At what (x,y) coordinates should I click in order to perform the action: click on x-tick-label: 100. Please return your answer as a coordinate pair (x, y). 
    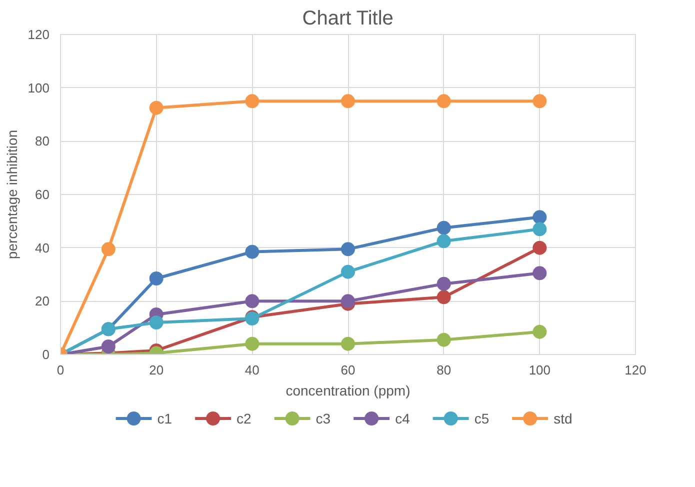
    Looking at the image, I should click on (539, 370).